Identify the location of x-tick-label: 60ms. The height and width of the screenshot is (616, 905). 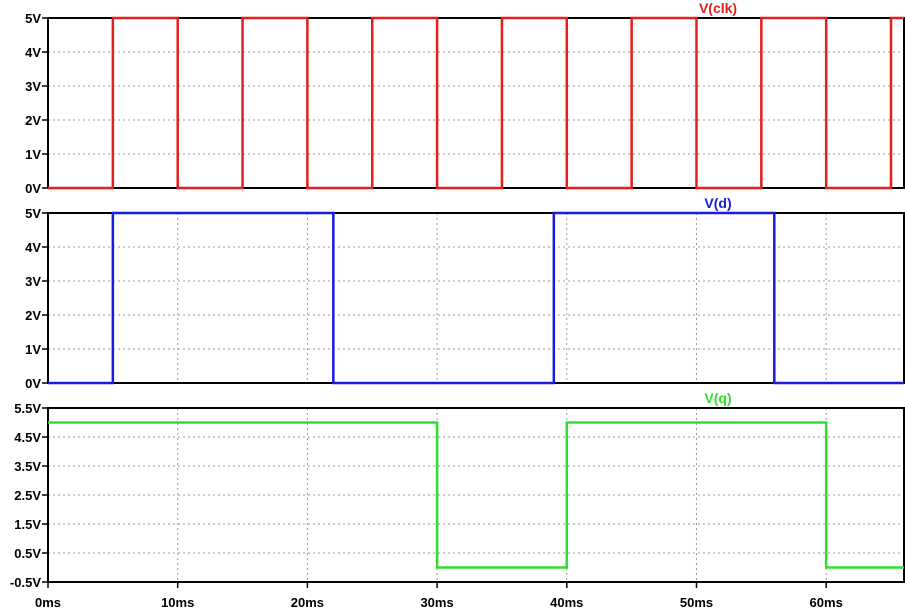
(826, 602).